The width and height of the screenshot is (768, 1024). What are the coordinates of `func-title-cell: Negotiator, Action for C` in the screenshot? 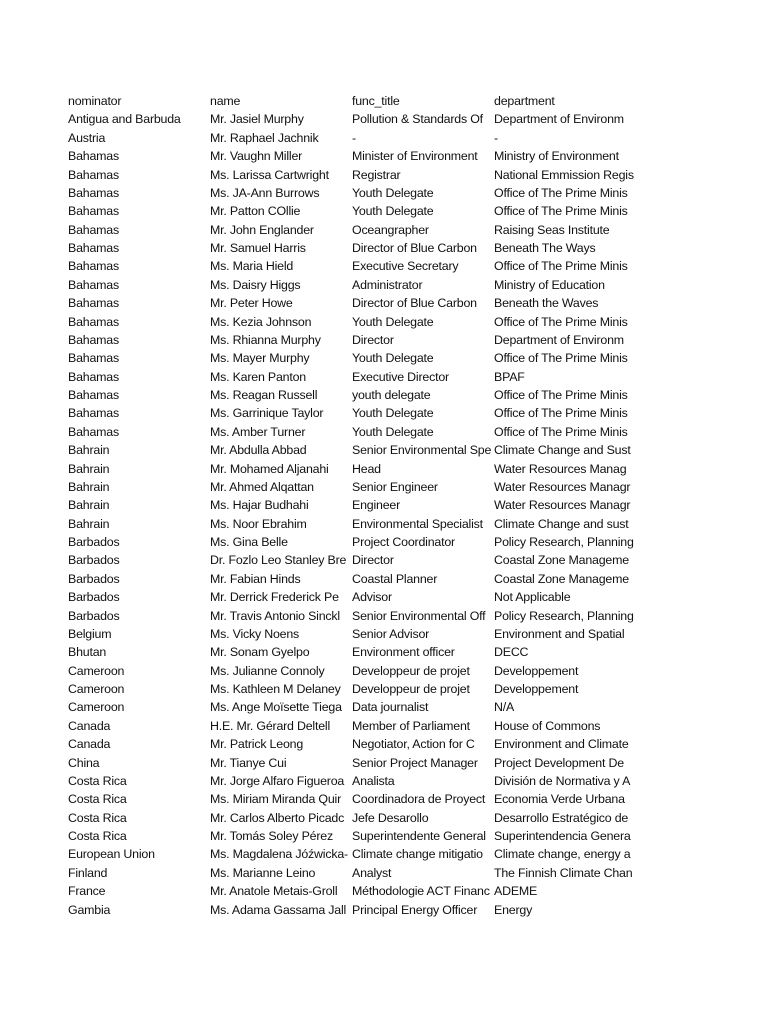 It's located at (413, 744).